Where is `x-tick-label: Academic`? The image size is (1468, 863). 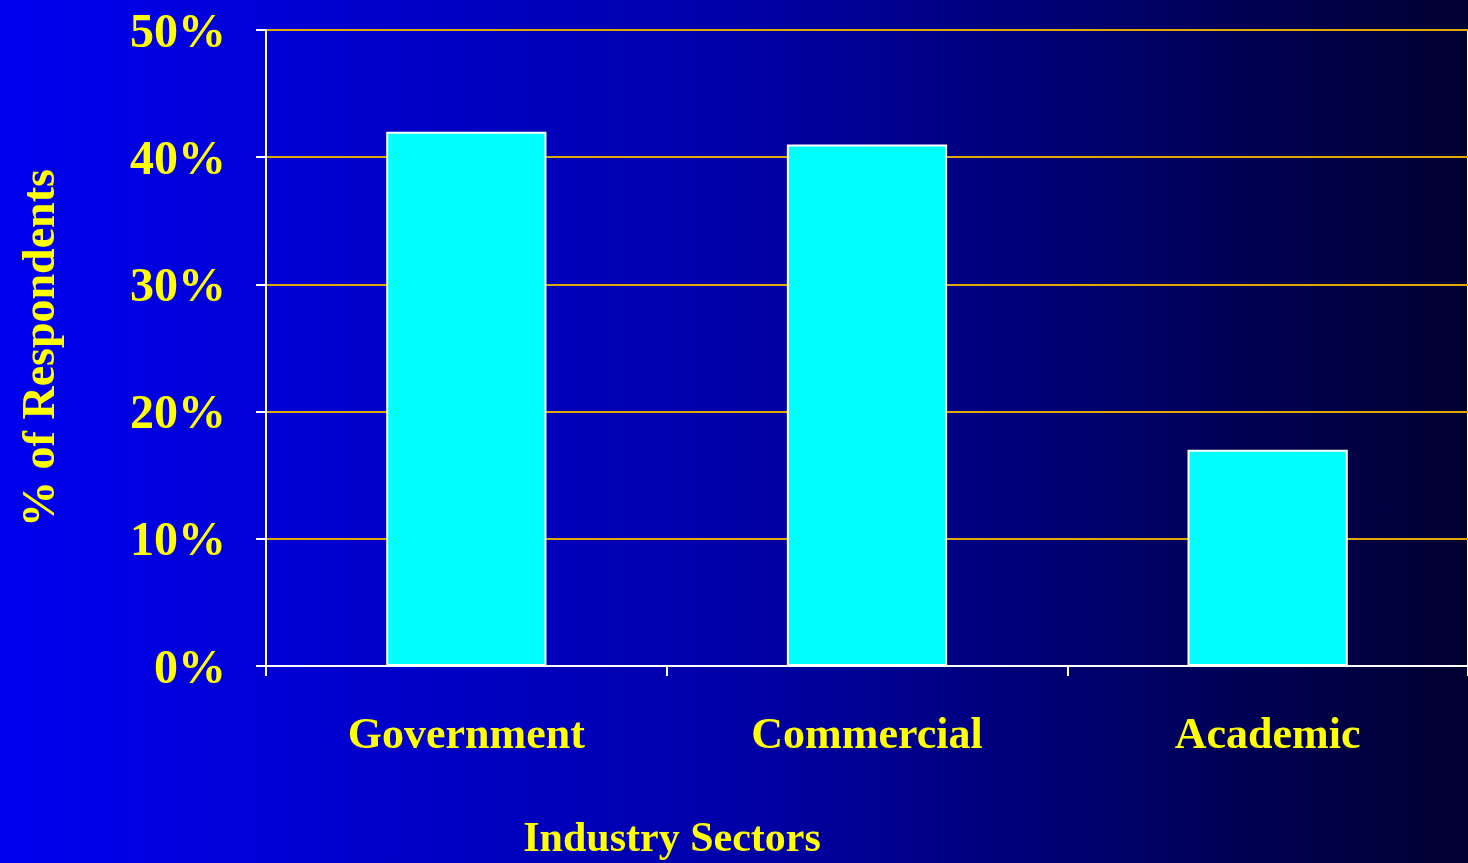
x-tick-label: Academic is located at coordinates (1267, 733).